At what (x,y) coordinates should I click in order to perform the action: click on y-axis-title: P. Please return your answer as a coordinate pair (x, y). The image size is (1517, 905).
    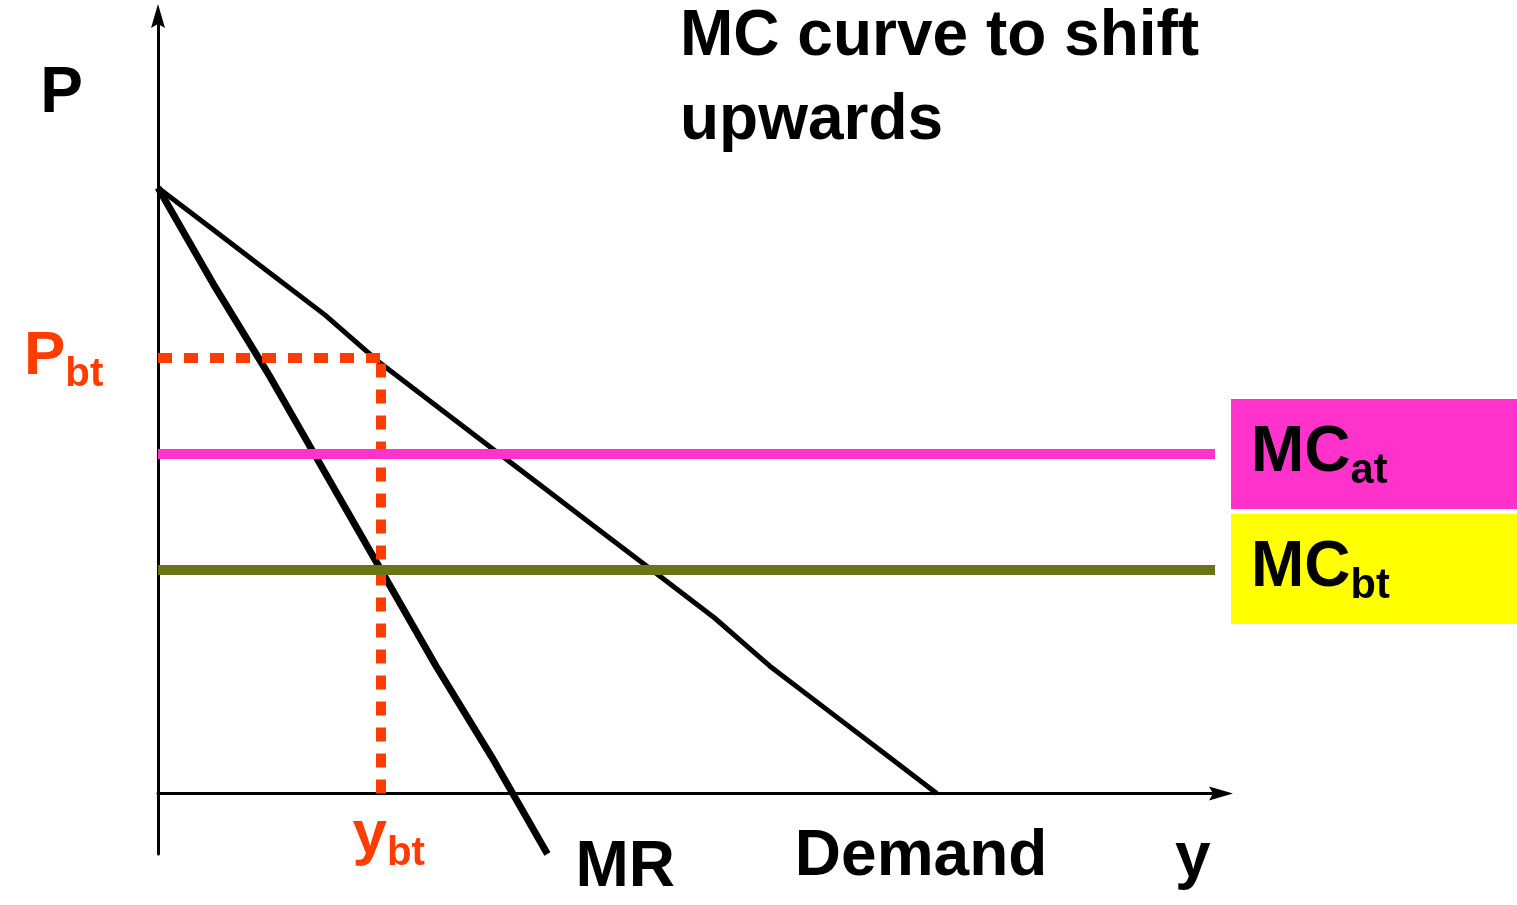
    Looking at the image, I should click on (61, 90).